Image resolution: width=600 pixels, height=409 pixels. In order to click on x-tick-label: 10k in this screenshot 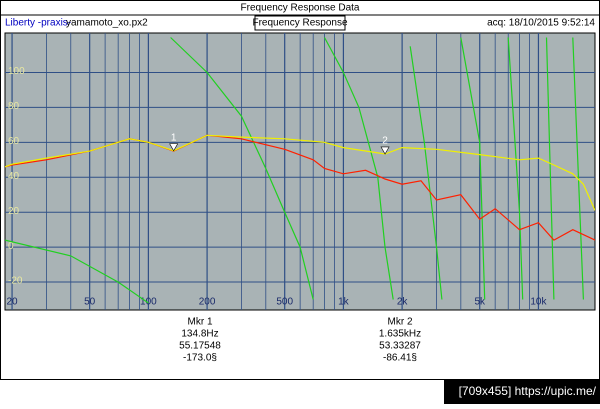, I will do `click(538, 302)`.